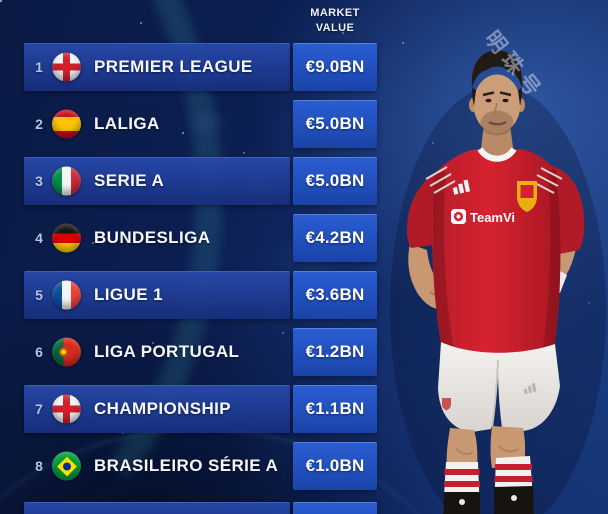 Image resolution: width=608 pixels, height=514 pixels. What do you see at coordinates (335, 27) in the screenshot?
I see `market-value-header-line2: VALUE` at bounding box center [335, 27].